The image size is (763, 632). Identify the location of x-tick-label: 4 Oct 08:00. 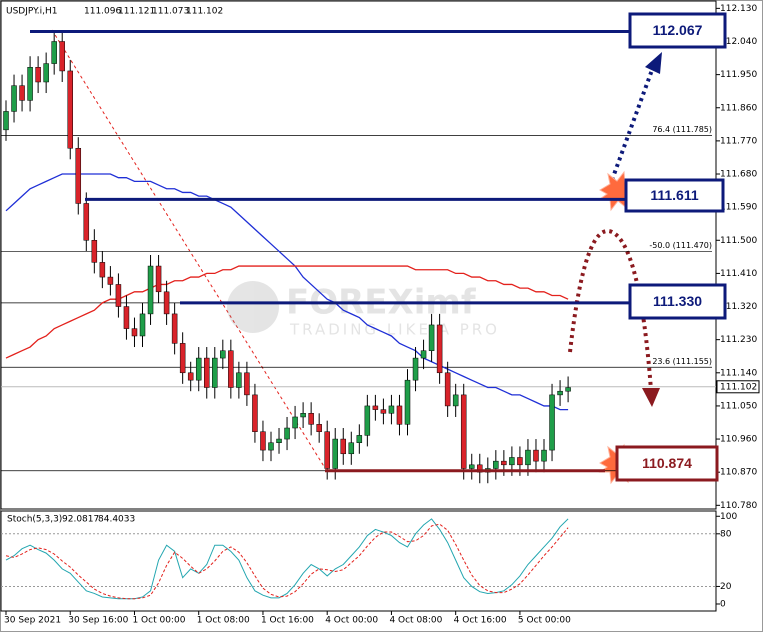
(415, 621).